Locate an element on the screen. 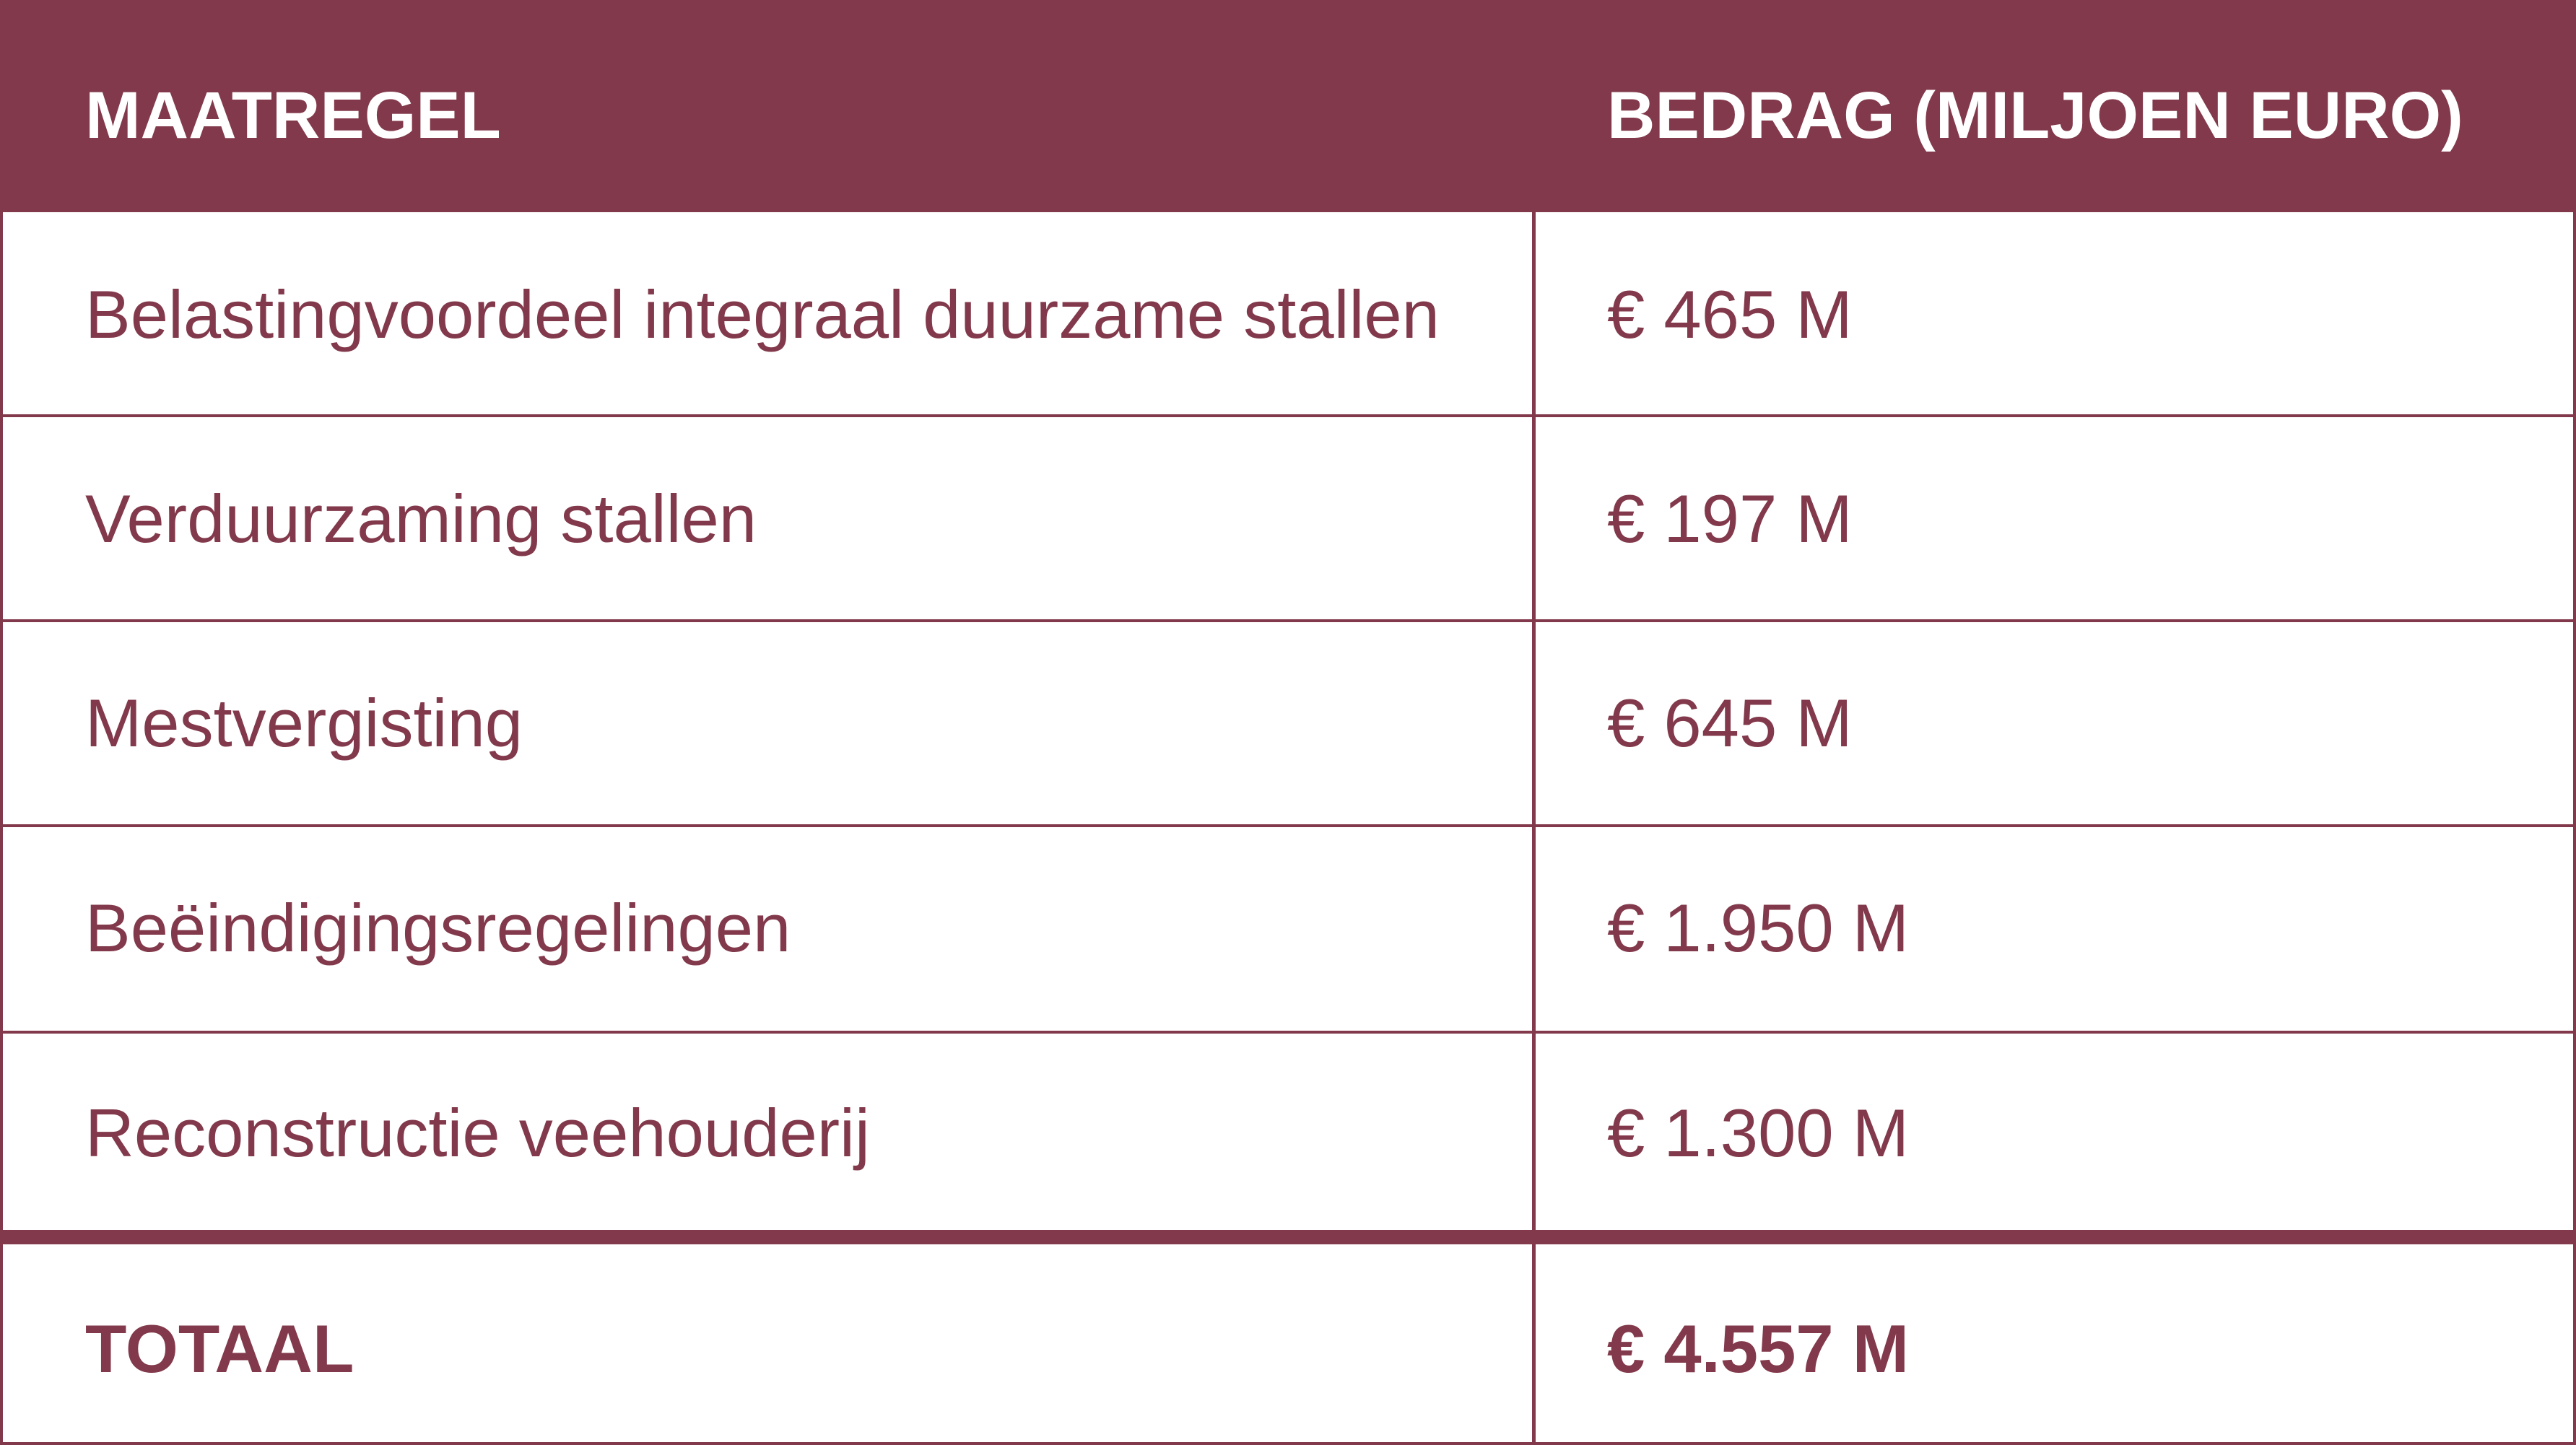 This screenshot has height=1445, width=2576. row-amount: € 465 M is located at coordinates (1730, 314).